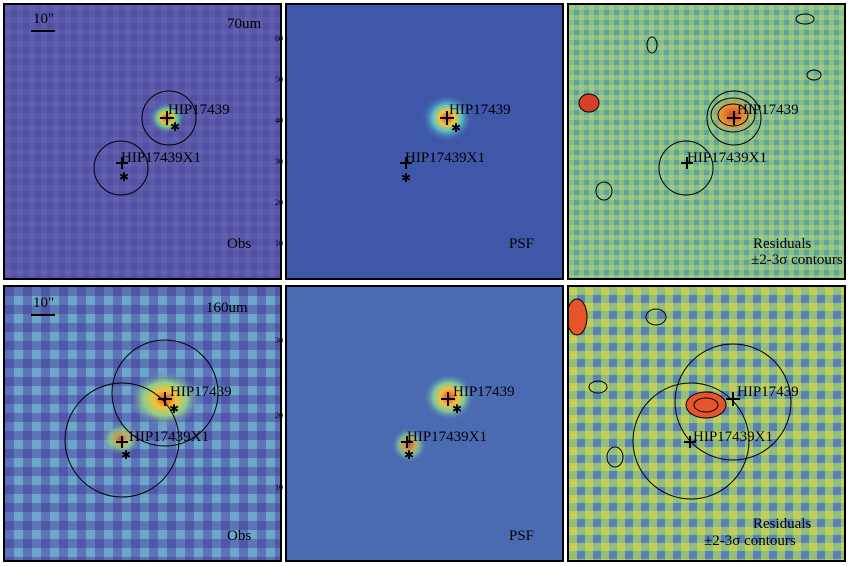 Image resolution: width=850 pixels, height=566 pixels. What do you see at coordinates (279, 79) in the screenshot?
I see `tick-label: 50` at bounding box center [279, 79].